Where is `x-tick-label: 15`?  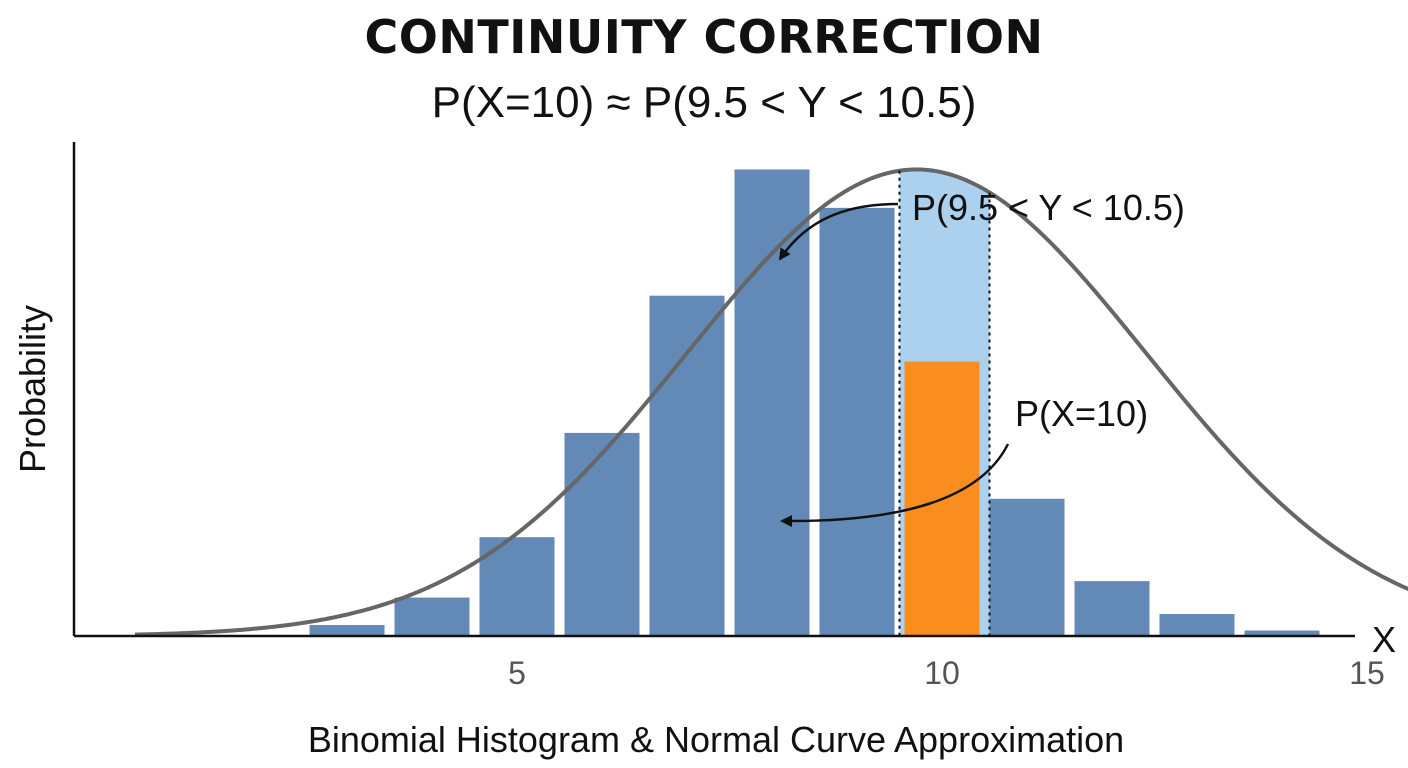 x-tick-label: 15 is located at coordinates (1367, 673).